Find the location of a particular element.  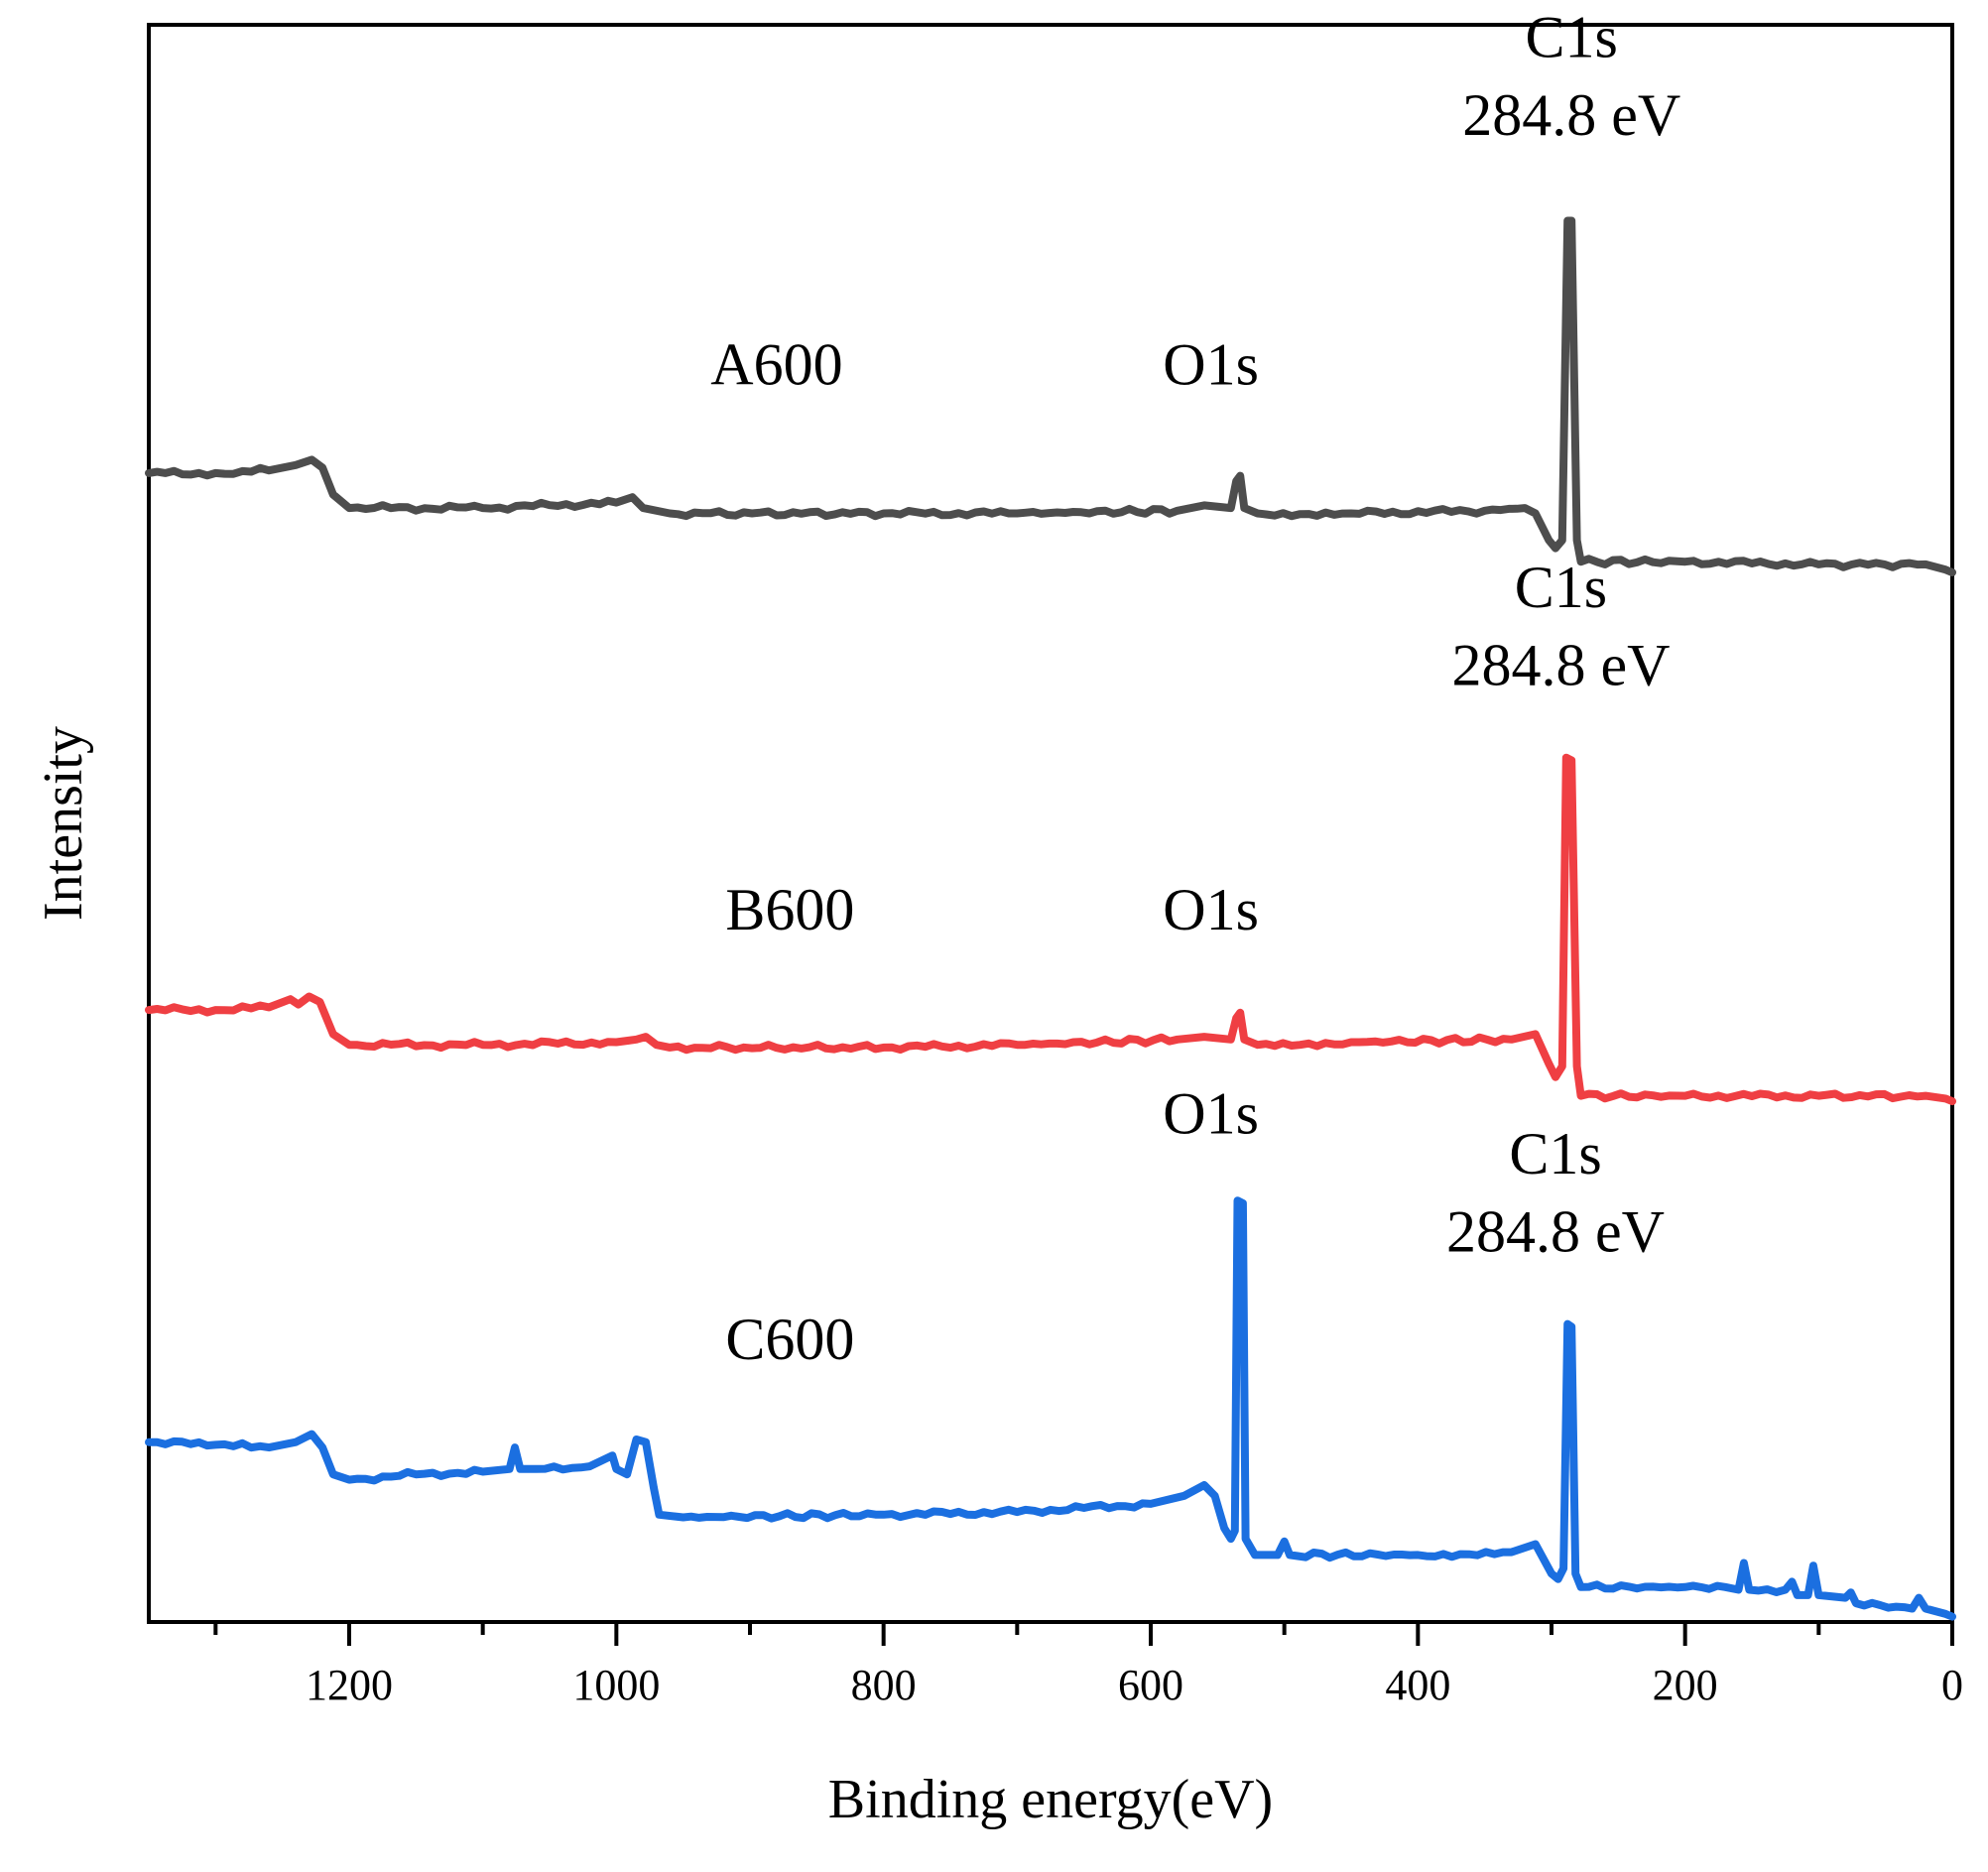

x-tick-label: 1200 is located at coordinates (350, 1685).